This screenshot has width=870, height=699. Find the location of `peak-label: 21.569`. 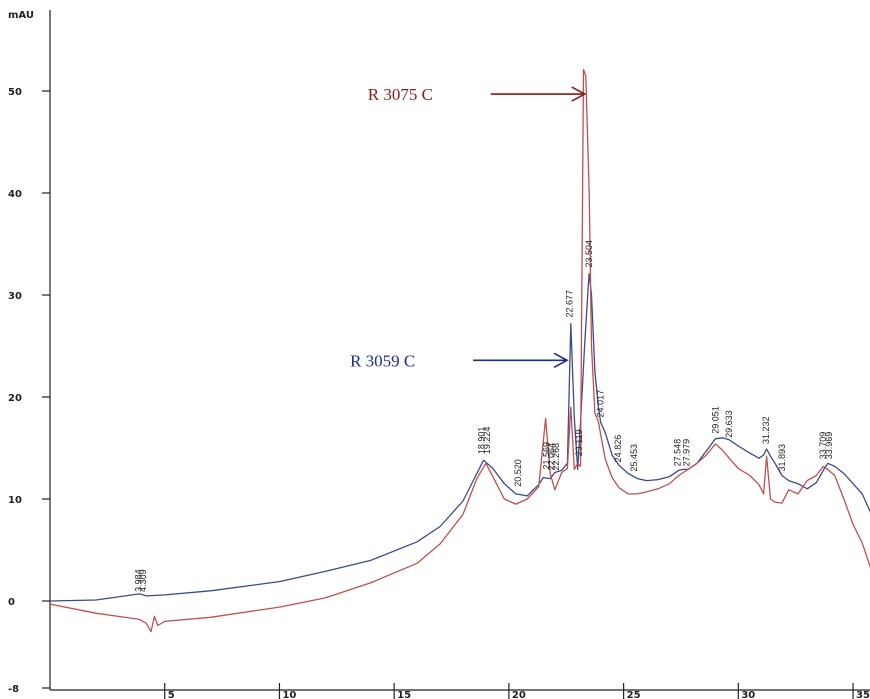

peak-label: 21.569 is located at coordinates (547, 456).